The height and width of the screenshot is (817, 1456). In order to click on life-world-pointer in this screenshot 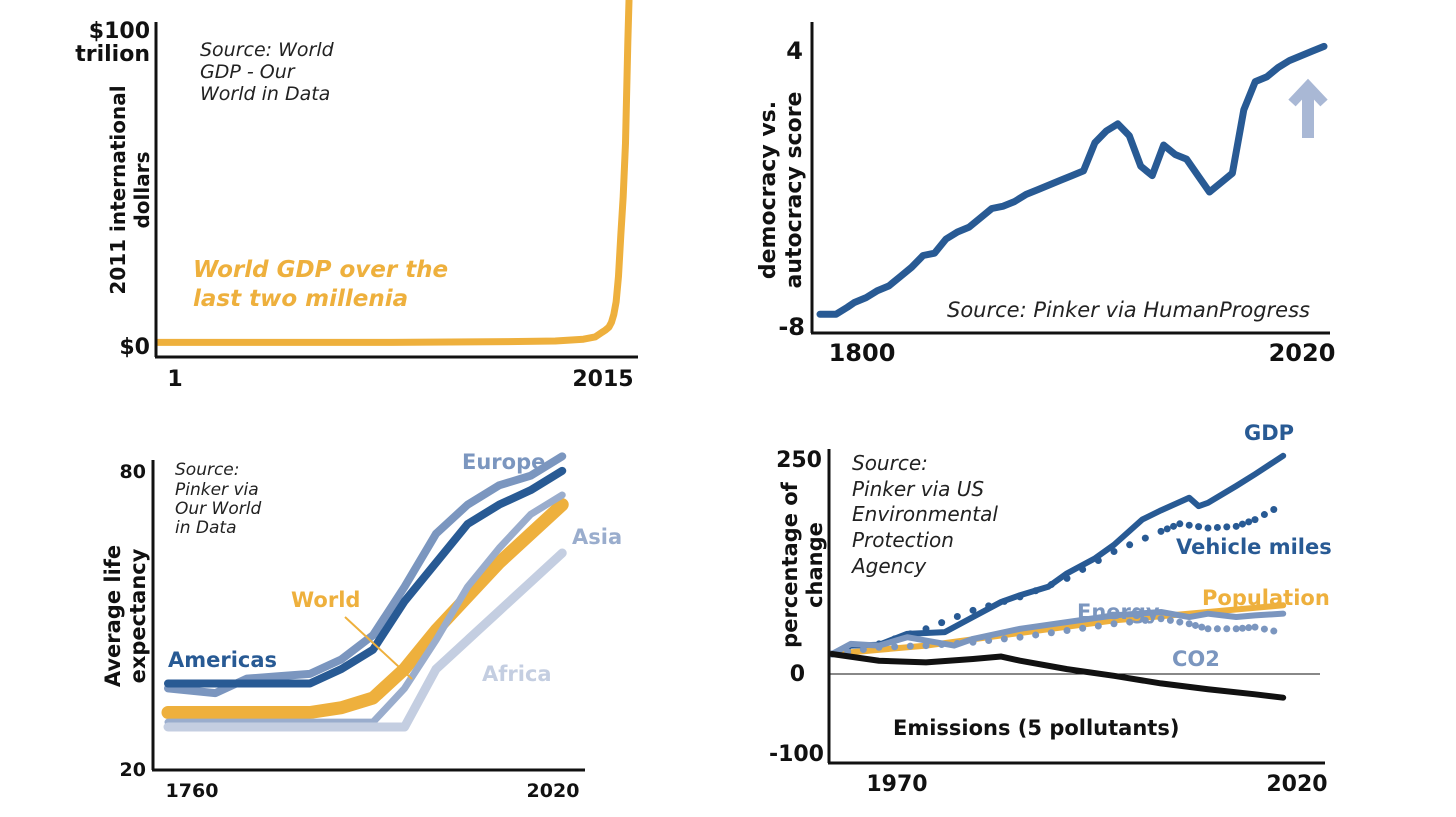, I will do `click(378, 648)`.